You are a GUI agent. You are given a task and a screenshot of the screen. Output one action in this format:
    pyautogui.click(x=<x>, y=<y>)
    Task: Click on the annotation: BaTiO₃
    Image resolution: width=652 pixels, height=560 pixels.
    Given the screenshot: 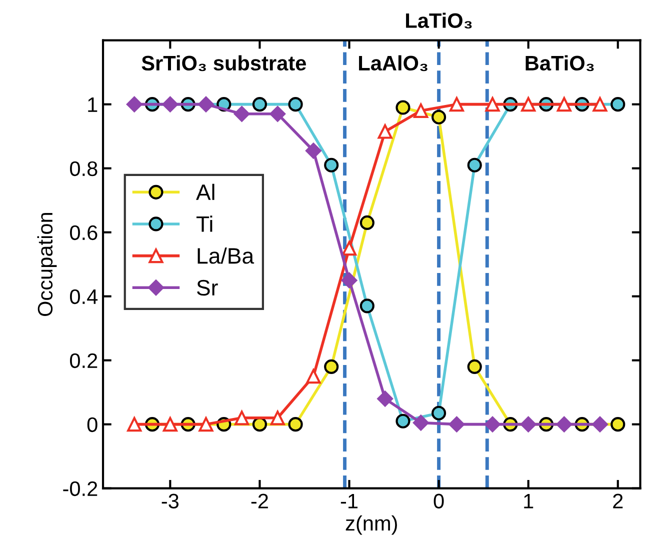 What is the action you would take?
    pyautogui.click(x=560, y=63)
    